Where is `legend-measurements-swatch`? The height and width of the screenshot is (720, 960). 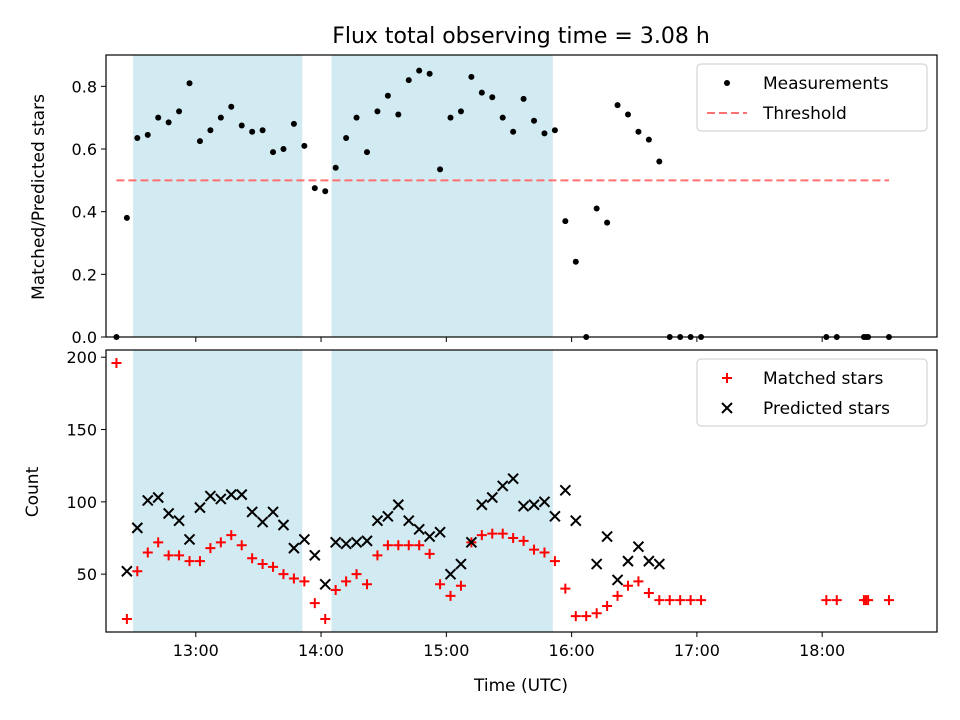
legend-measurements-swatch is located at coordinates (727, 83).